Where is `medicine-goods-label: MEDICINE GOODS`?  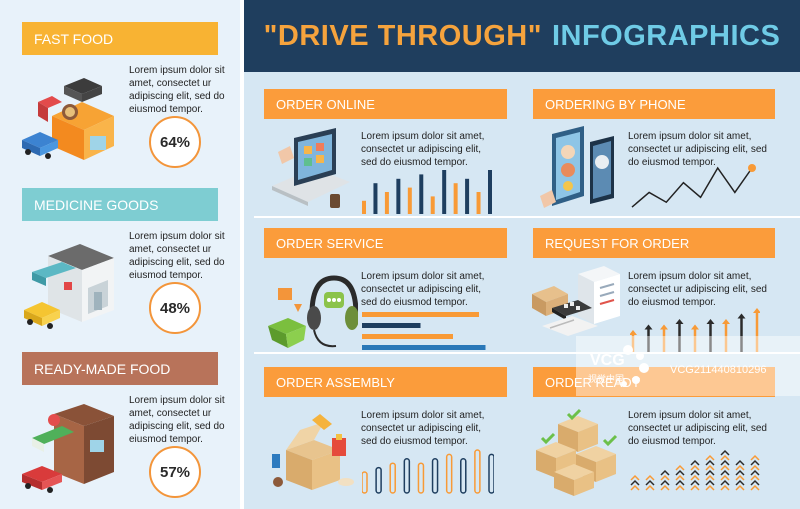 medicine-goods-label: MEDICINE GOODS is located at coordinates (96, 204).